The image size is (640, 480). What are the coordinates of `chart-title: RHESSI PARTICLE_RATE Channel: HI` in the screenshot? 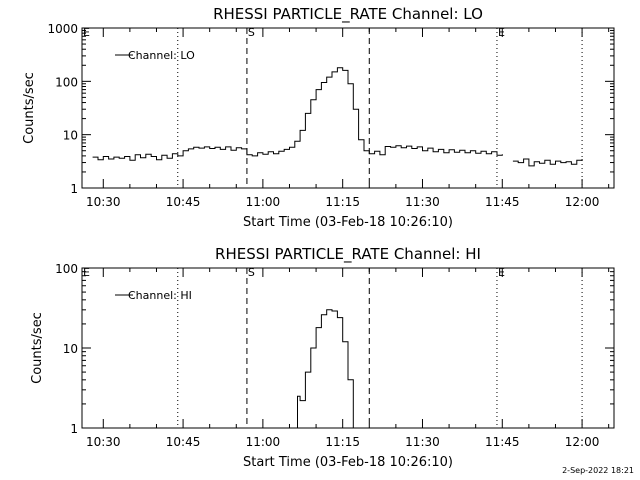 It's located at (348, 254).